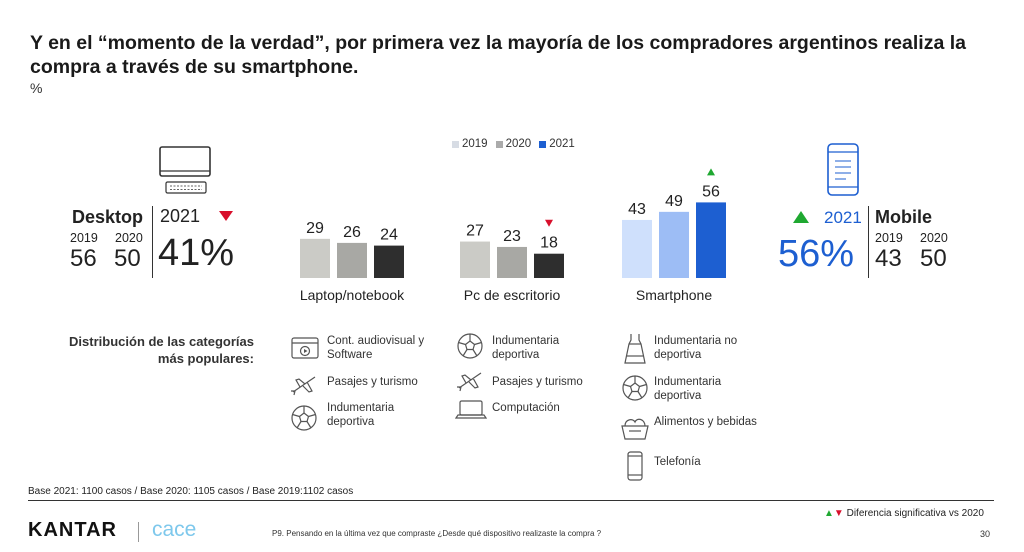 The height and width of the screenshot is (552, 1024). What do you see at coordinates (196, 253) in the screenshot?
I see `desktop-value-2021: 41%` at bounding box center [196, 253].